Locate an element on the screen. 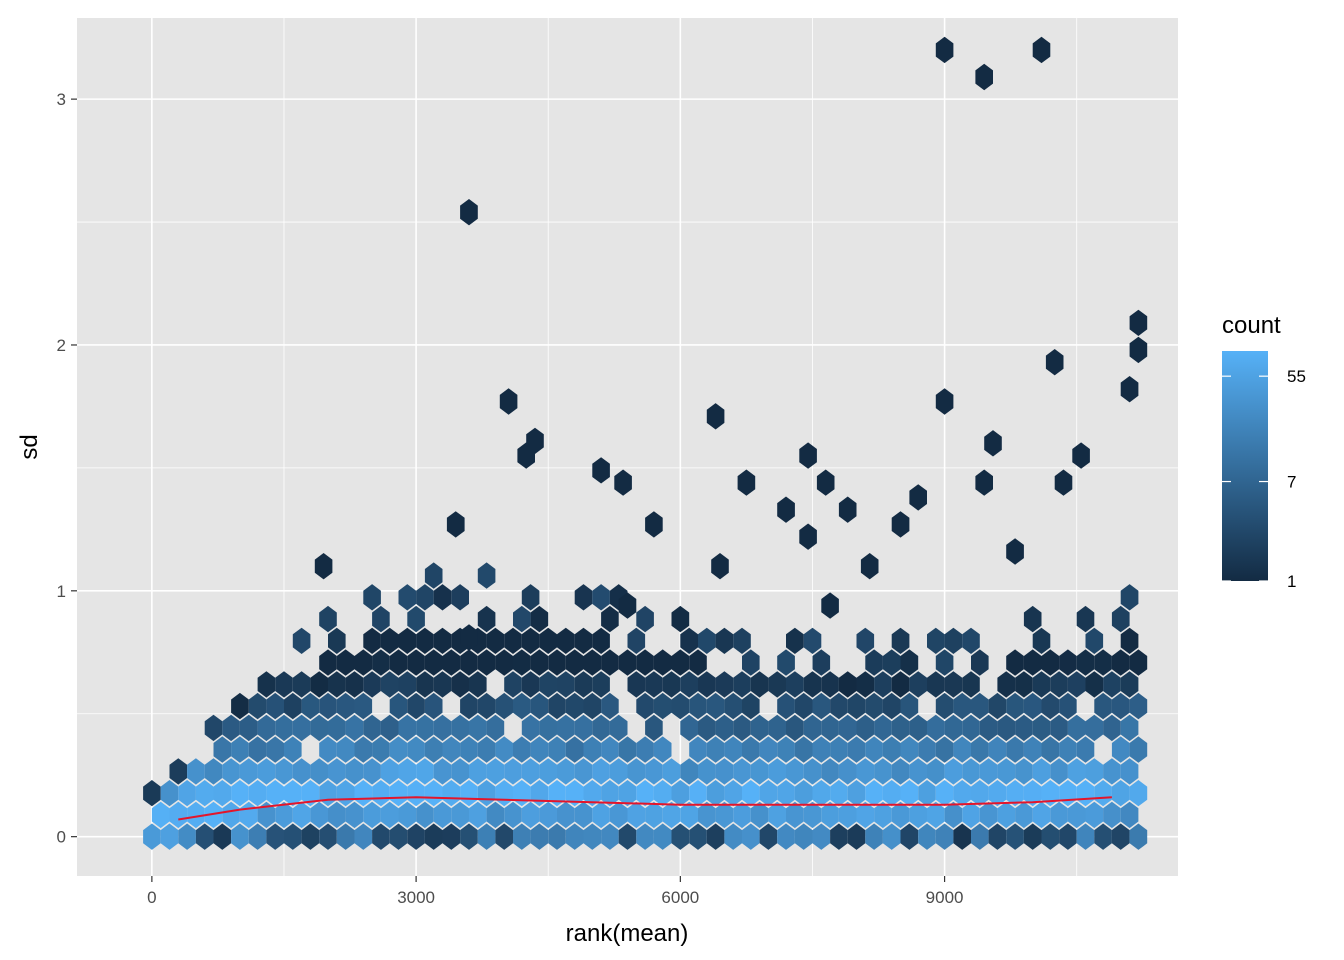 The width and height of the screenshot is (1344, 960). legend-label: 55 is located at coordinates (1296, 376).